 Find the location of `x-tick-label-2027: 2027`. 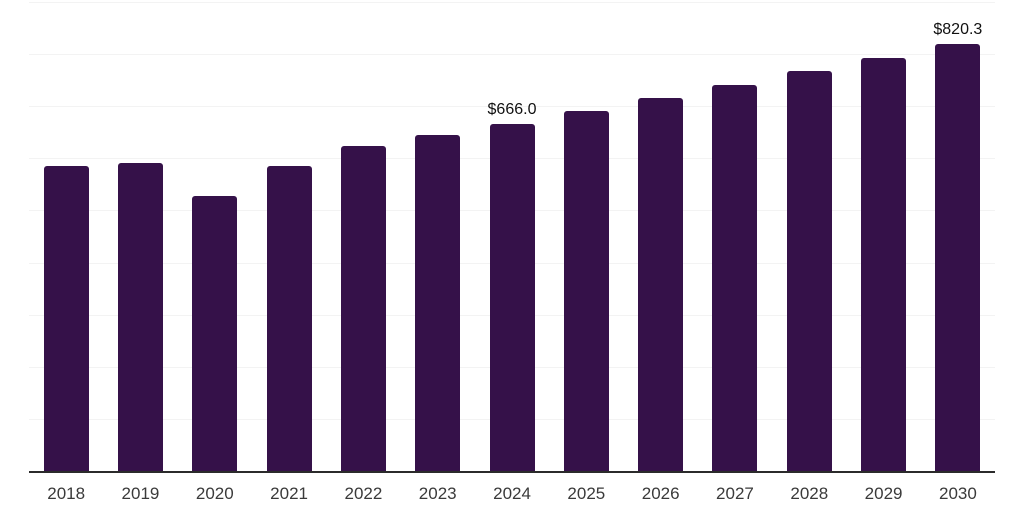

x-tick-label-2027: 2027 is located at coordinates (735, 493).